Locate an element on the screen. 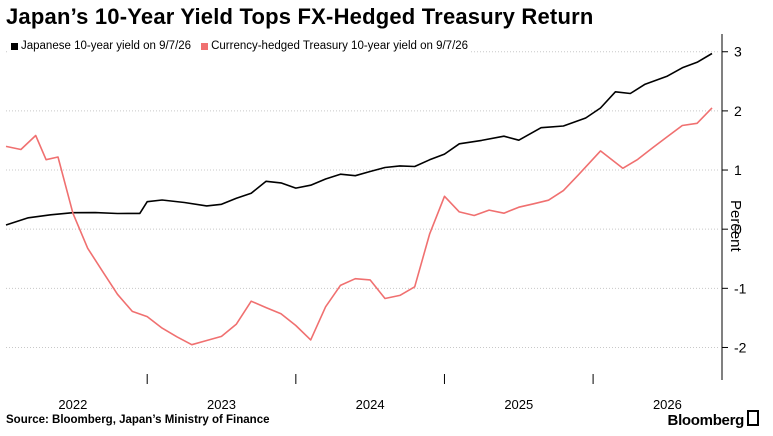 This screenshot has height=436, width=773. x-tick-label-2022: 2022 is located at coordinates (72, 404).